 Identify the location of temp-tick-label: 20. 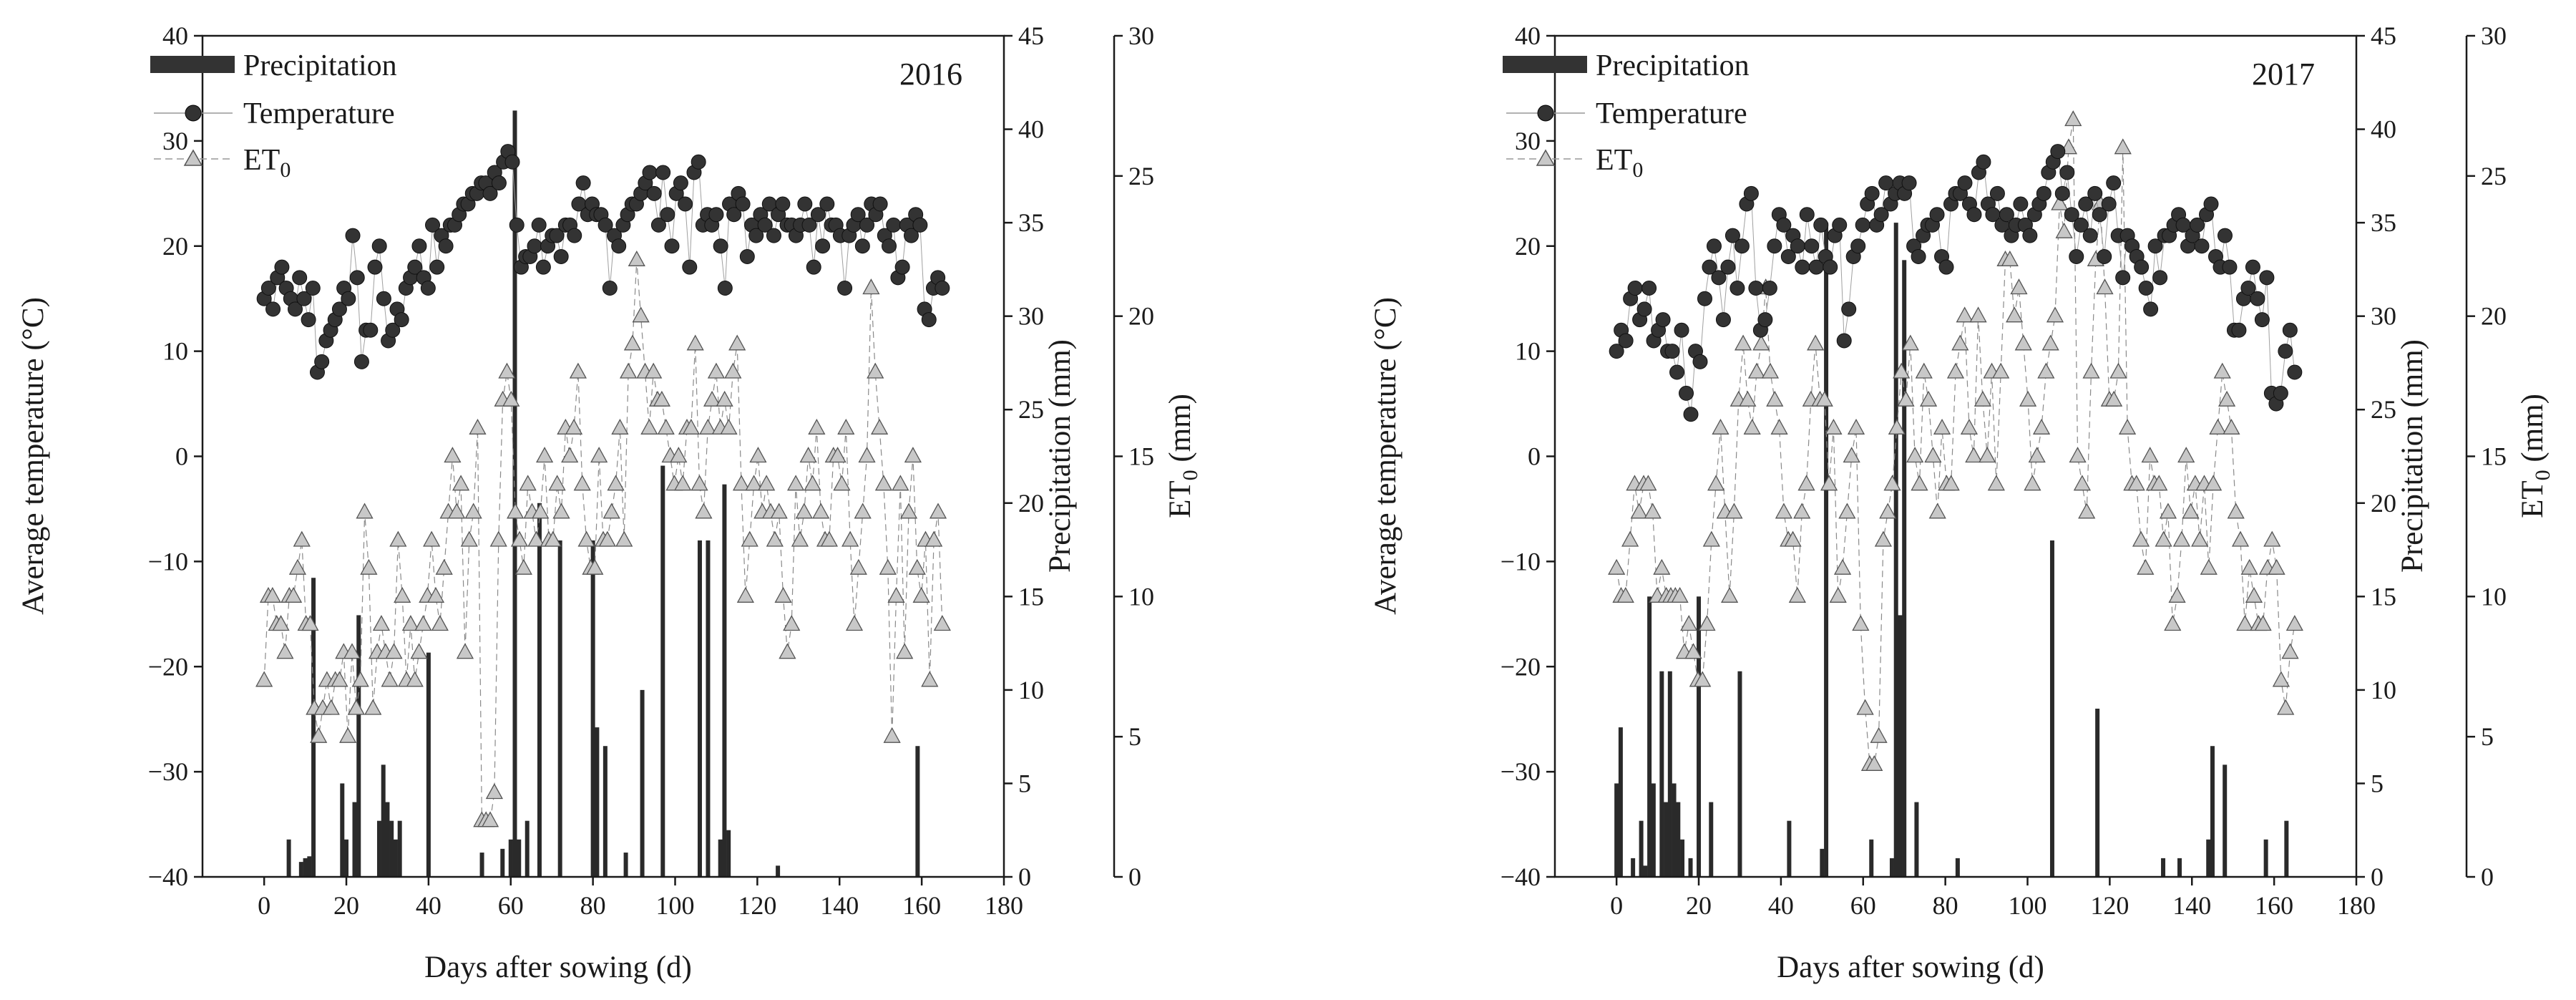
(175, 246).